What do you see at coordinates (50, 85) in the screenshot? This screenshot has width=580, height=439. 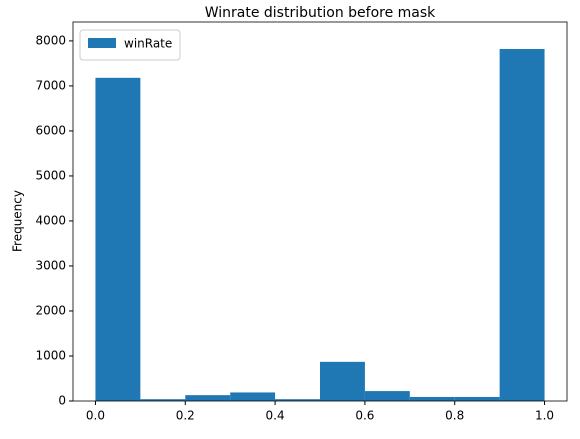 I see `y-tick-label: 7000` at bounding box center [50, 85].